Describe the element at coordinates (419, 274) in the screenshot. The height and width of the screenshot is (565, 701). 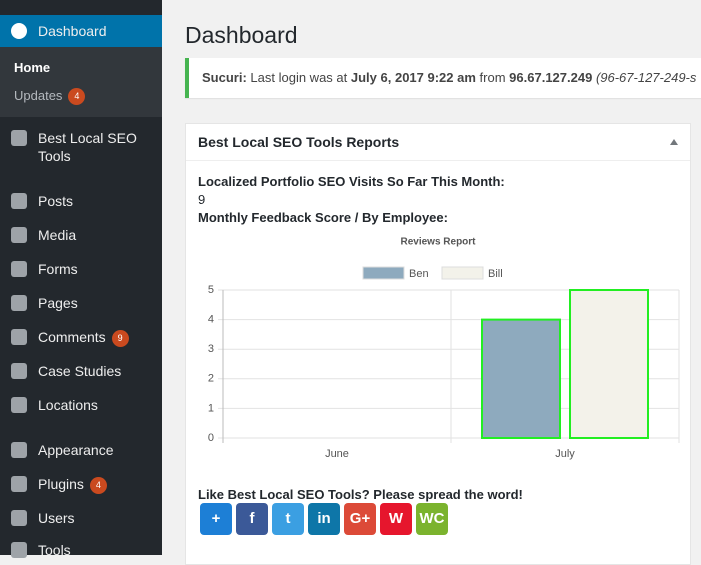
I see `legend-label: Ben` at that location.